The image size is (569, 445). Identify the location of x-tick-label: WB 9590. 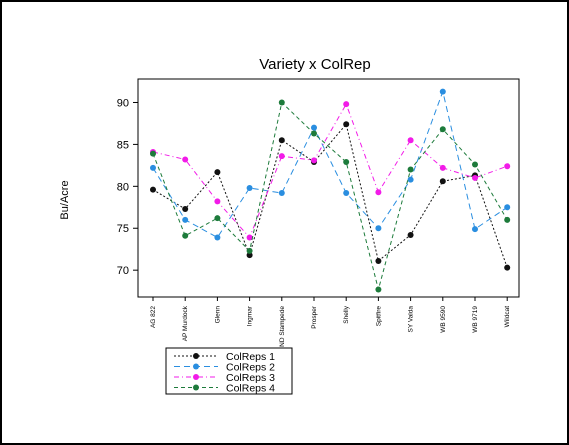
(443, 319).